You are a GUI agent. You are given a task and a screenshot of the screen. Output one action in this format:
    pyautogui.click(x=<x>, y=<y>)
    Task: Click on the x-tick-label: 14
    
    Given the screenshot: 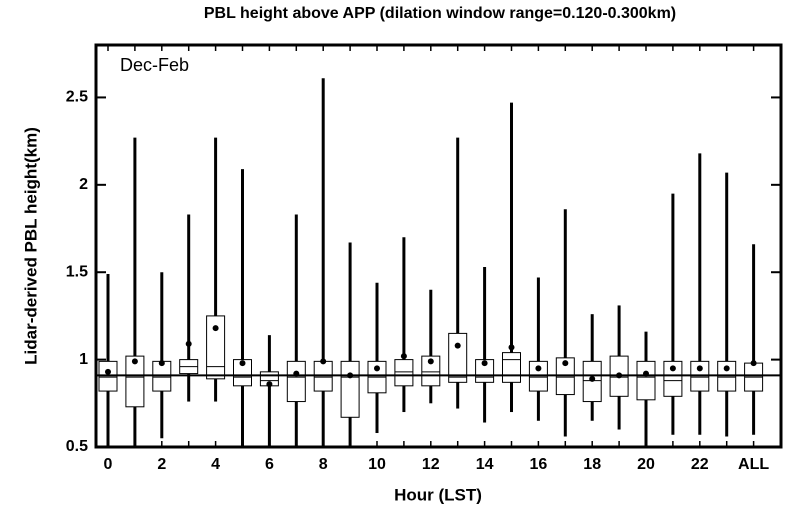 What is the action you would take?
    pyautogui.click(x=485, y=464)
    